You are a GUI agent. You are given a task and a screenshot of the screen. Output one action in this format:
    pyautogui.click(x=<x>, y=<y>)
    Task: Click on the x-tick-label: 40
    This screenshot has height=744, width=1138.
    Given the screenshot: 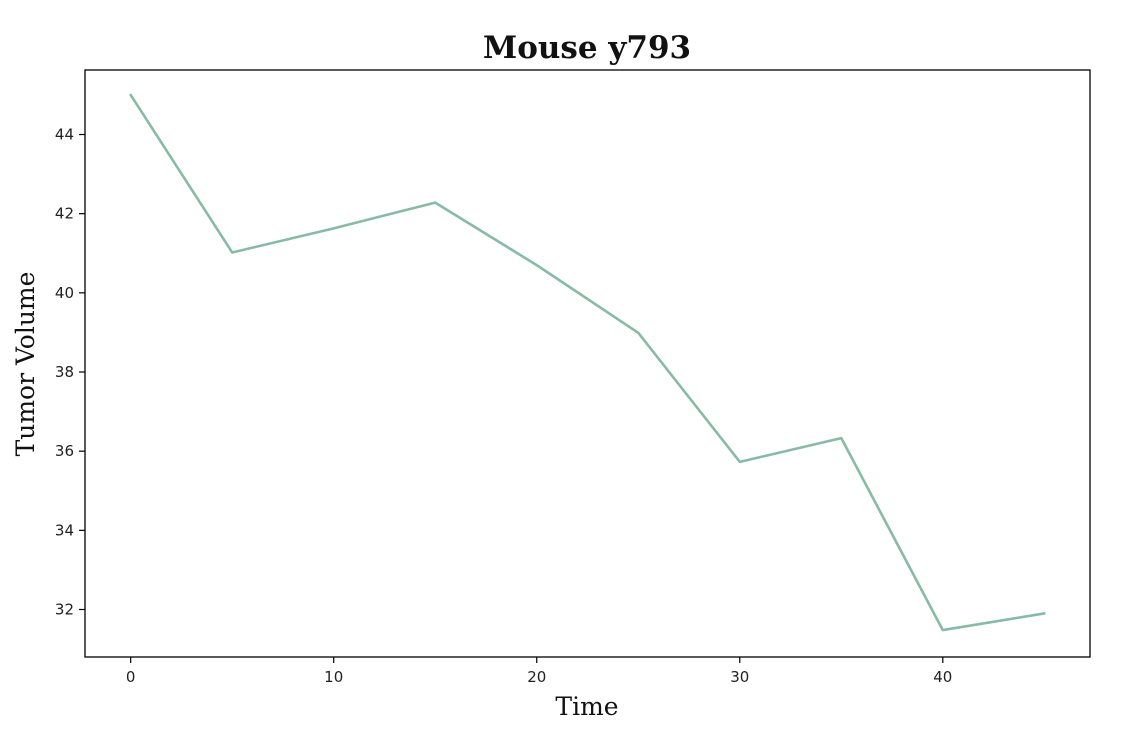 What is the action you would take?
    pyautogui.click(x=942, y=677)
    